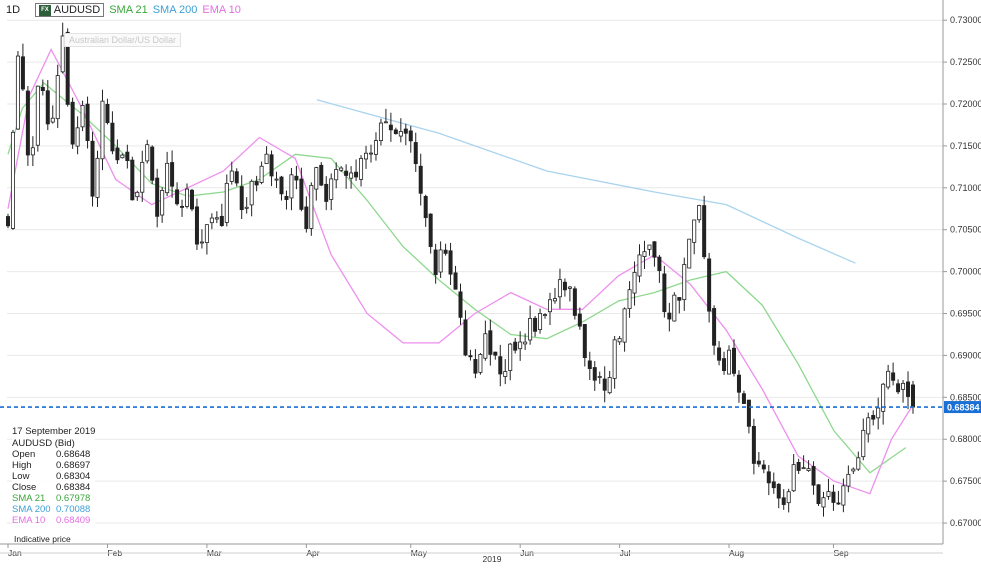 Image resolution: width=981 pixels, height=569 pixels. Describe the element at coordinates (43, 443) in the screenshot. I see `info-instrument: AUDUSD (Bid)` at that location.